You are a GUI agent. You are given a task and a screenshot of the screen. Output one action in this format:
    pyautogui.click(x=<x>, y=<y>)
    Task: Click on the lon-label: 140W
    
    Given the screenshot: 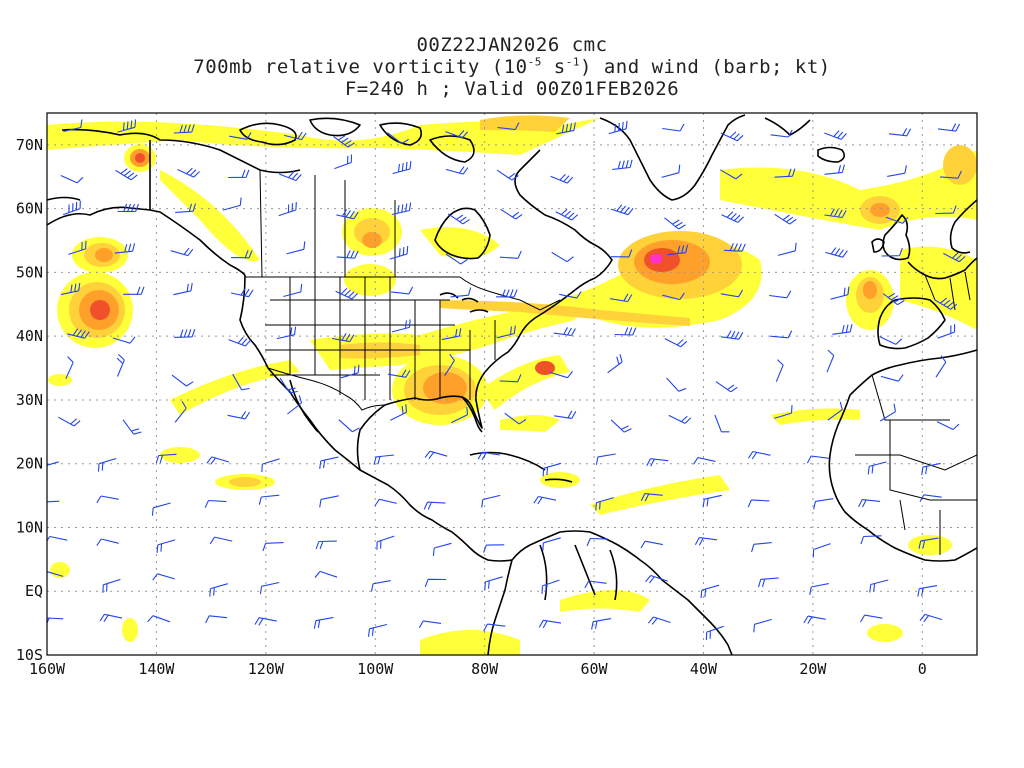 What is the action you would take?
    pyautogui.click(x=156, y=669)
    